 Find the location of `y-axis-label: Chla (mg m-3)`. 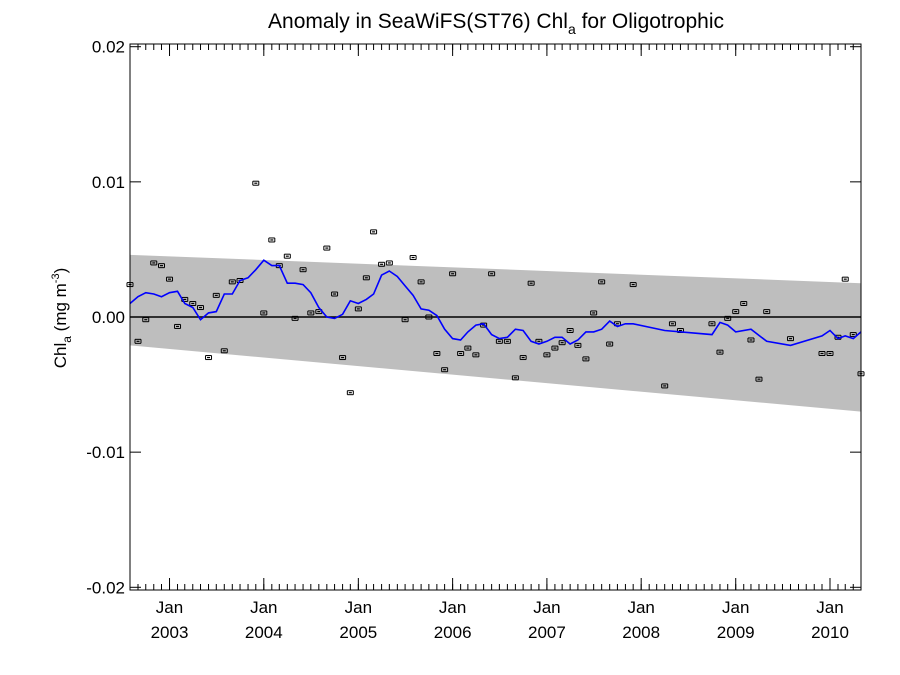

y-axis-label: Chla (mg m-3) is located at coordinates (62, 318).